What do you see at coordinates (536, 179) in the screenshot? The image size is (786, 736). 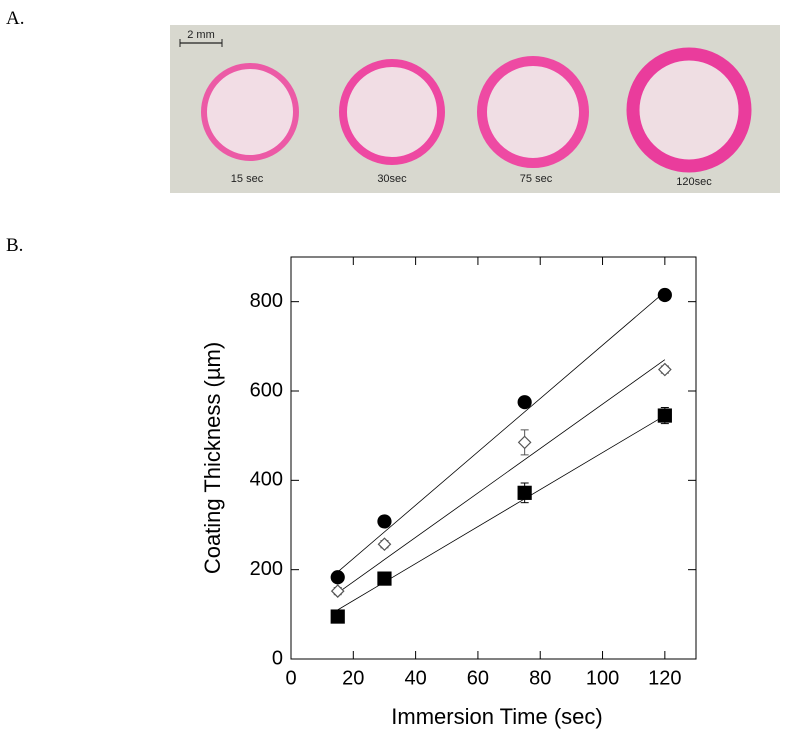 I see `sample-label: 75 sec` at bounding box center [536, 179].